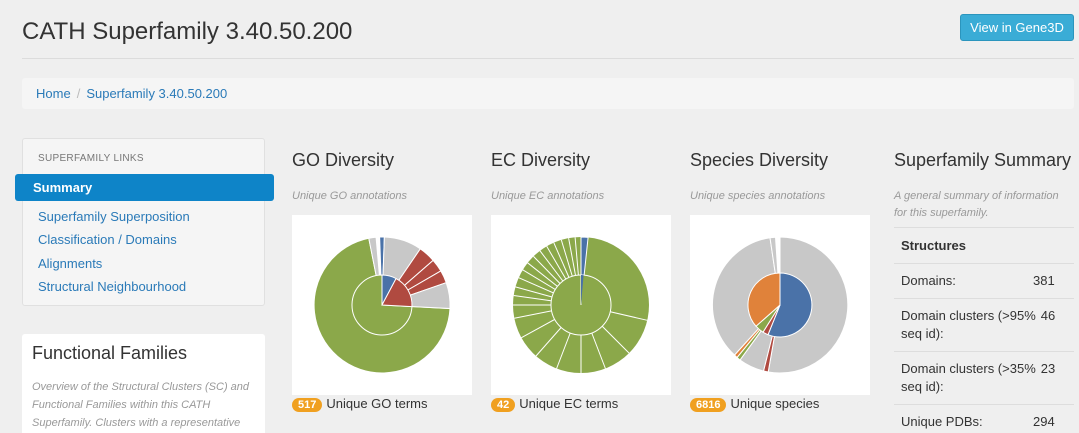  Describe the element at coordinates (343, 160) in the screenshot. I see `go-diversity-title: GO Diversity` at that location.